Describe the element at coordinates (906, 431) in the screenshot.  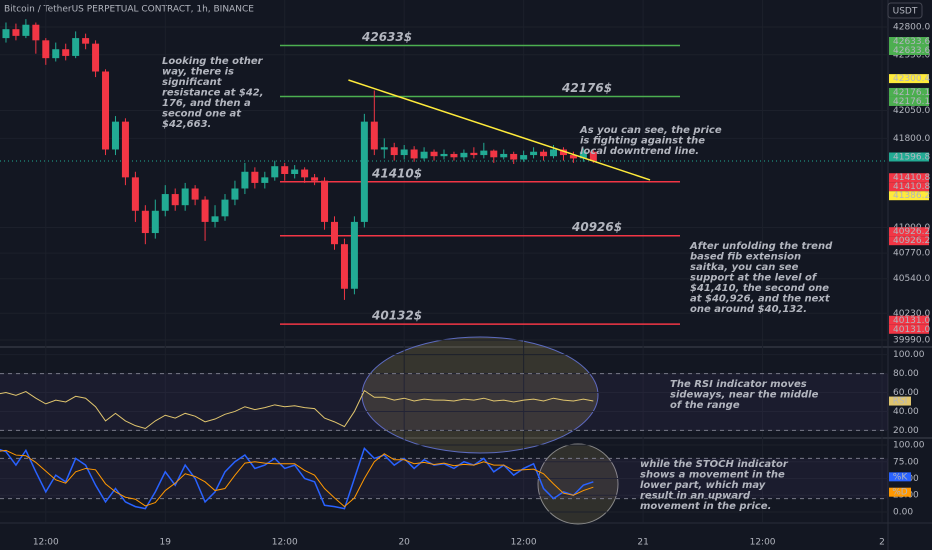
I see `y-tick-label: 20.00` at that location.